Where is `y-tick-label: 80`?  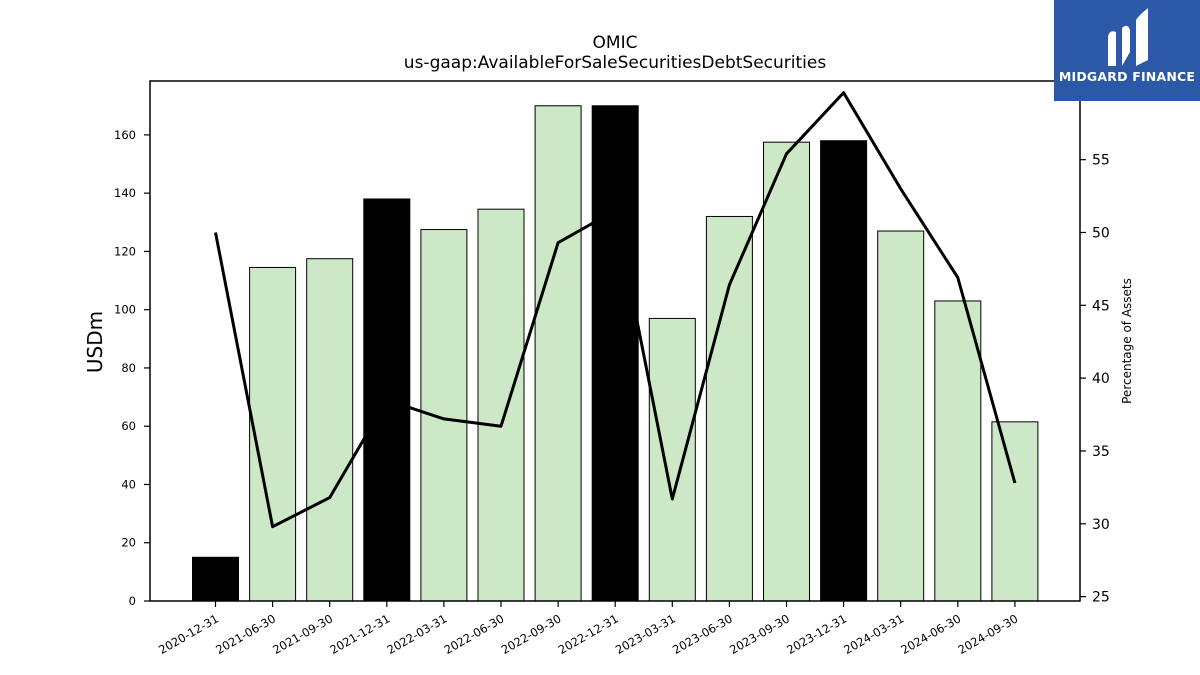
y-tick-label: 80 is located at coordinates (128, 368).